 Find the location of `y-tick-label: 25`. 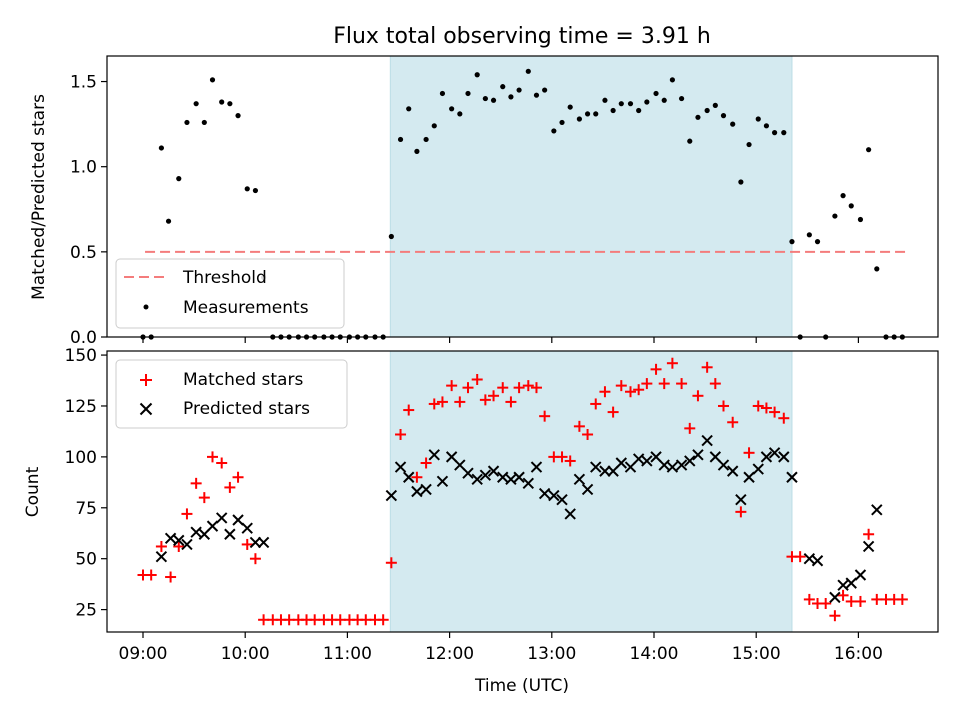

y-tick-label: 25 is located at coordinates (86, 611).